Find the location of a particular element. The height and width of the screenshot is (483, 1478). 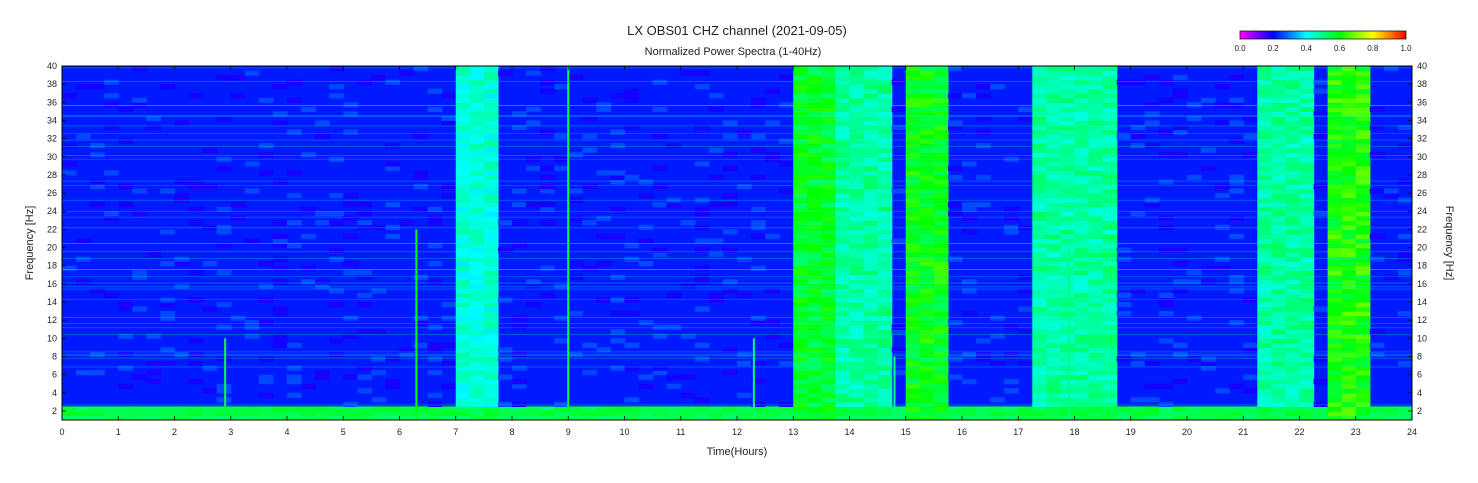

y-tick-label-left: 38 is located at coordinates (52, 84).